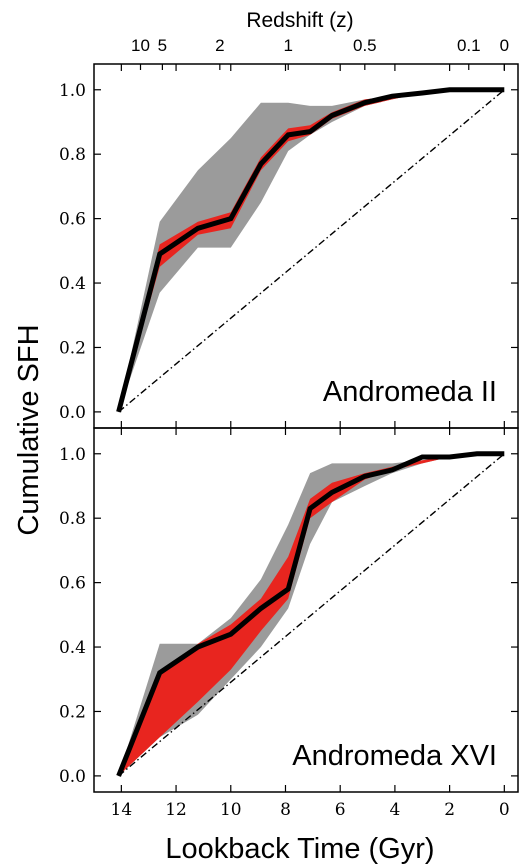 The height and width of the screenshot is (865, 522). I want to click on x-tick-label: 14, so click(122, 810).